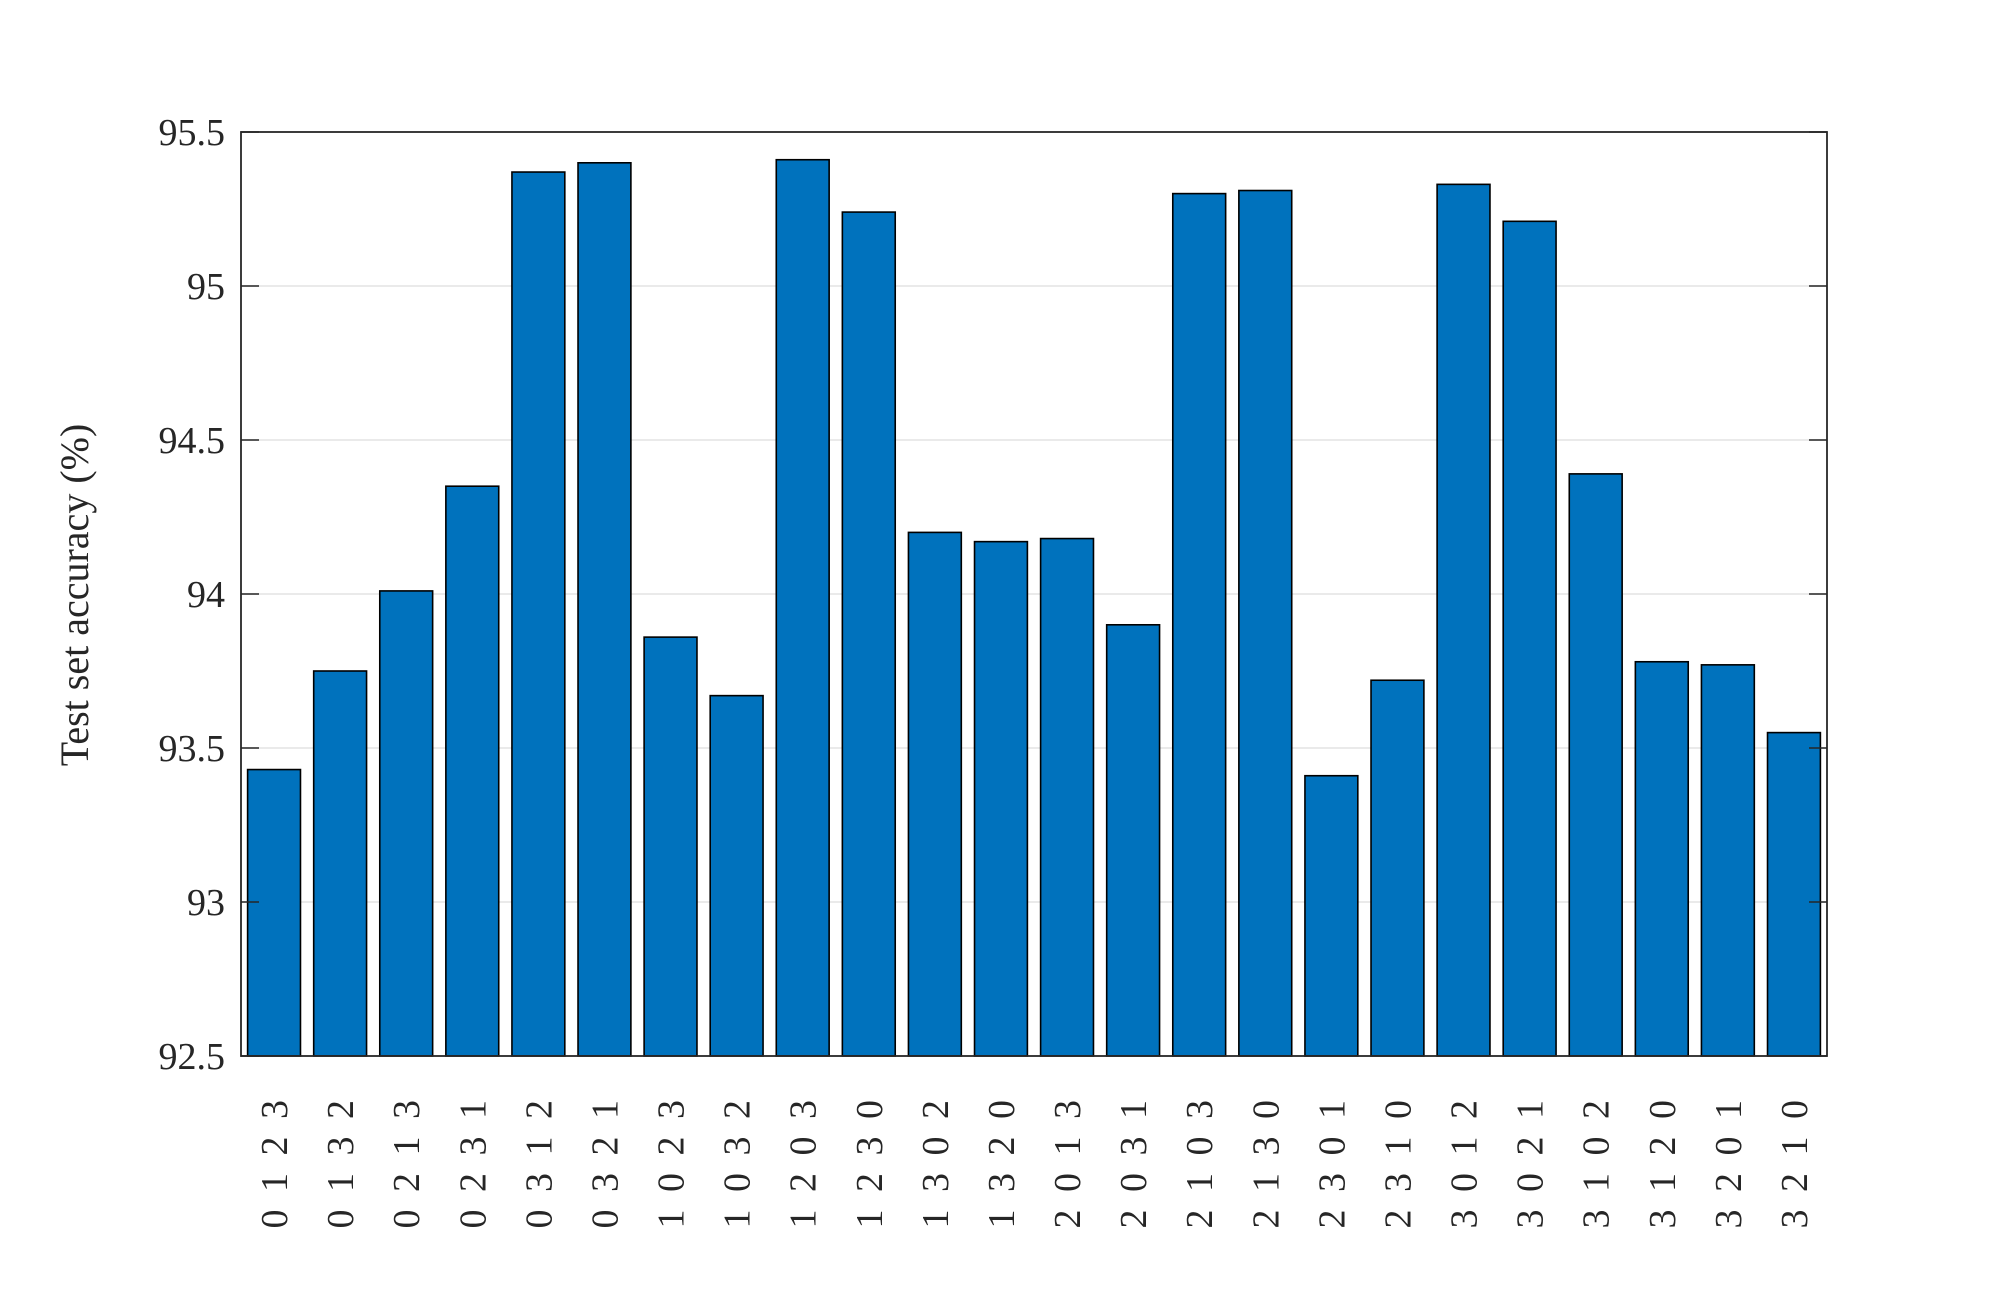 This screenshot has height=1310, width=2008. Describe the element at coordinates (1002, 1162) in the screenshot. I see `x-tick-label: 1 3 2 0` at that location.